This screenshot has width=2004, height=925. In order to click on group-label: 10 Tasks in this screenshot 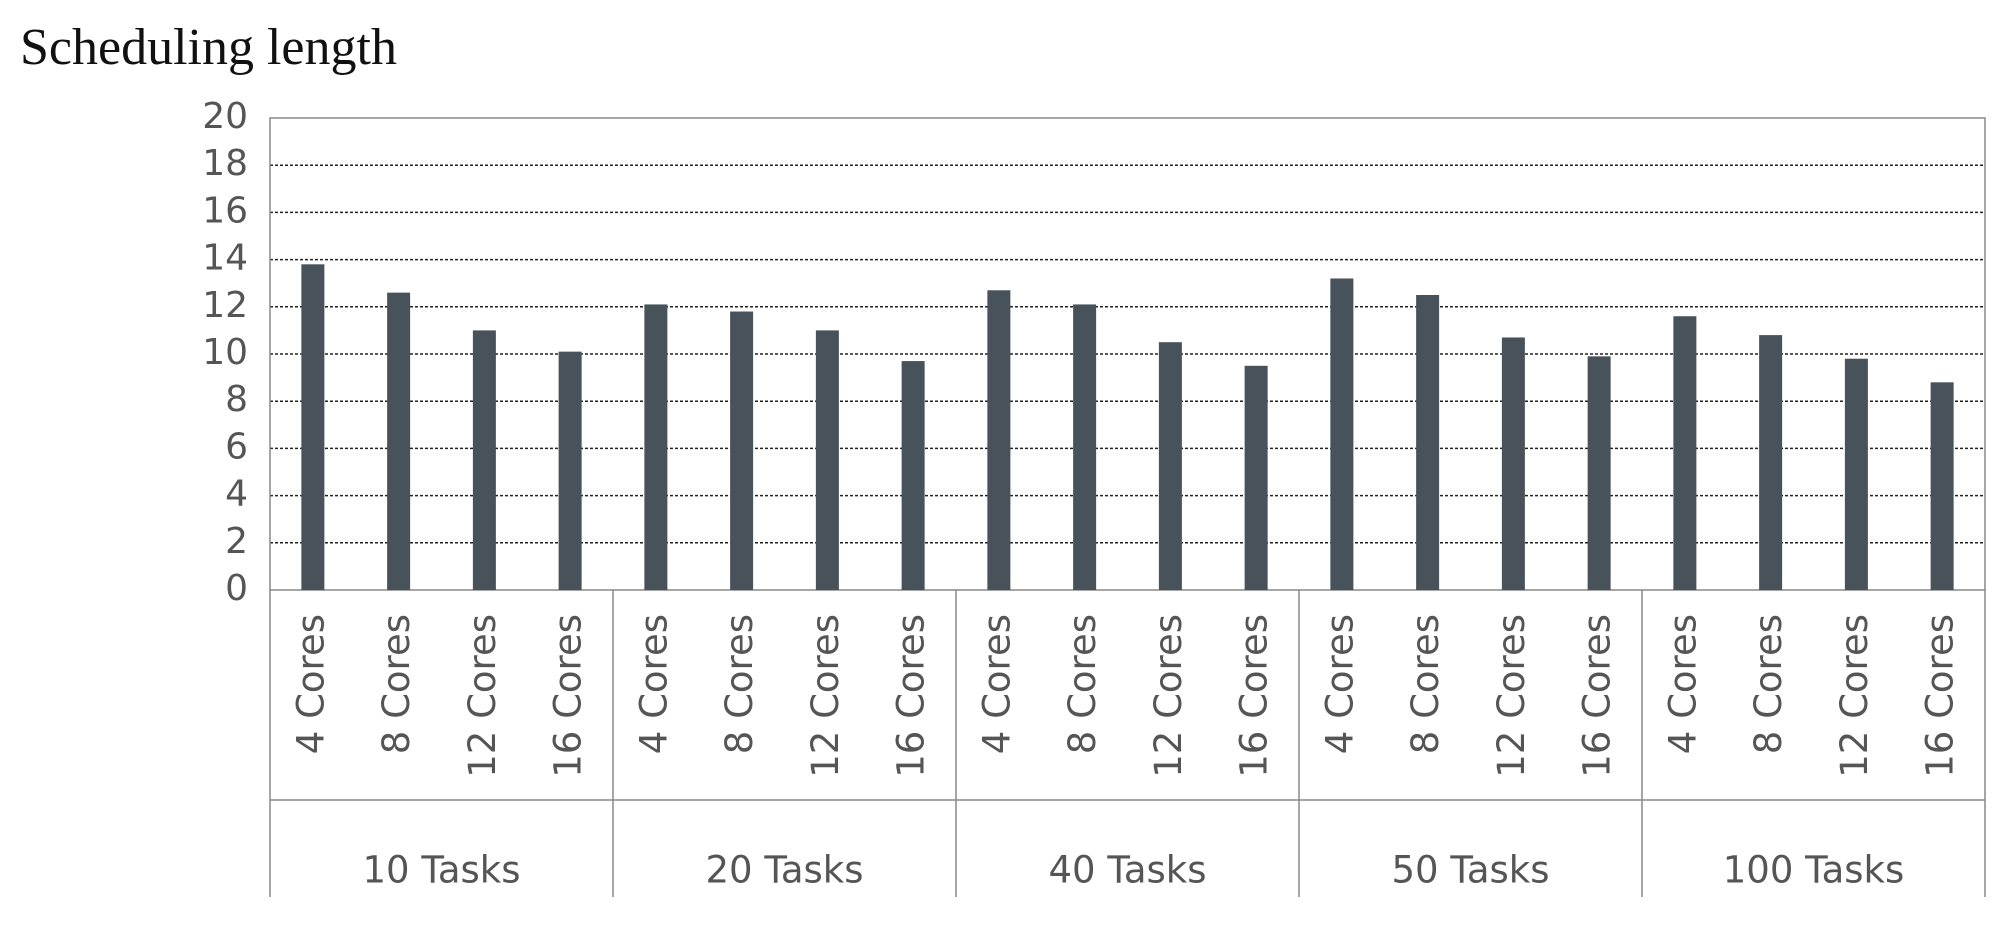, I will do `click(442, 870)`.